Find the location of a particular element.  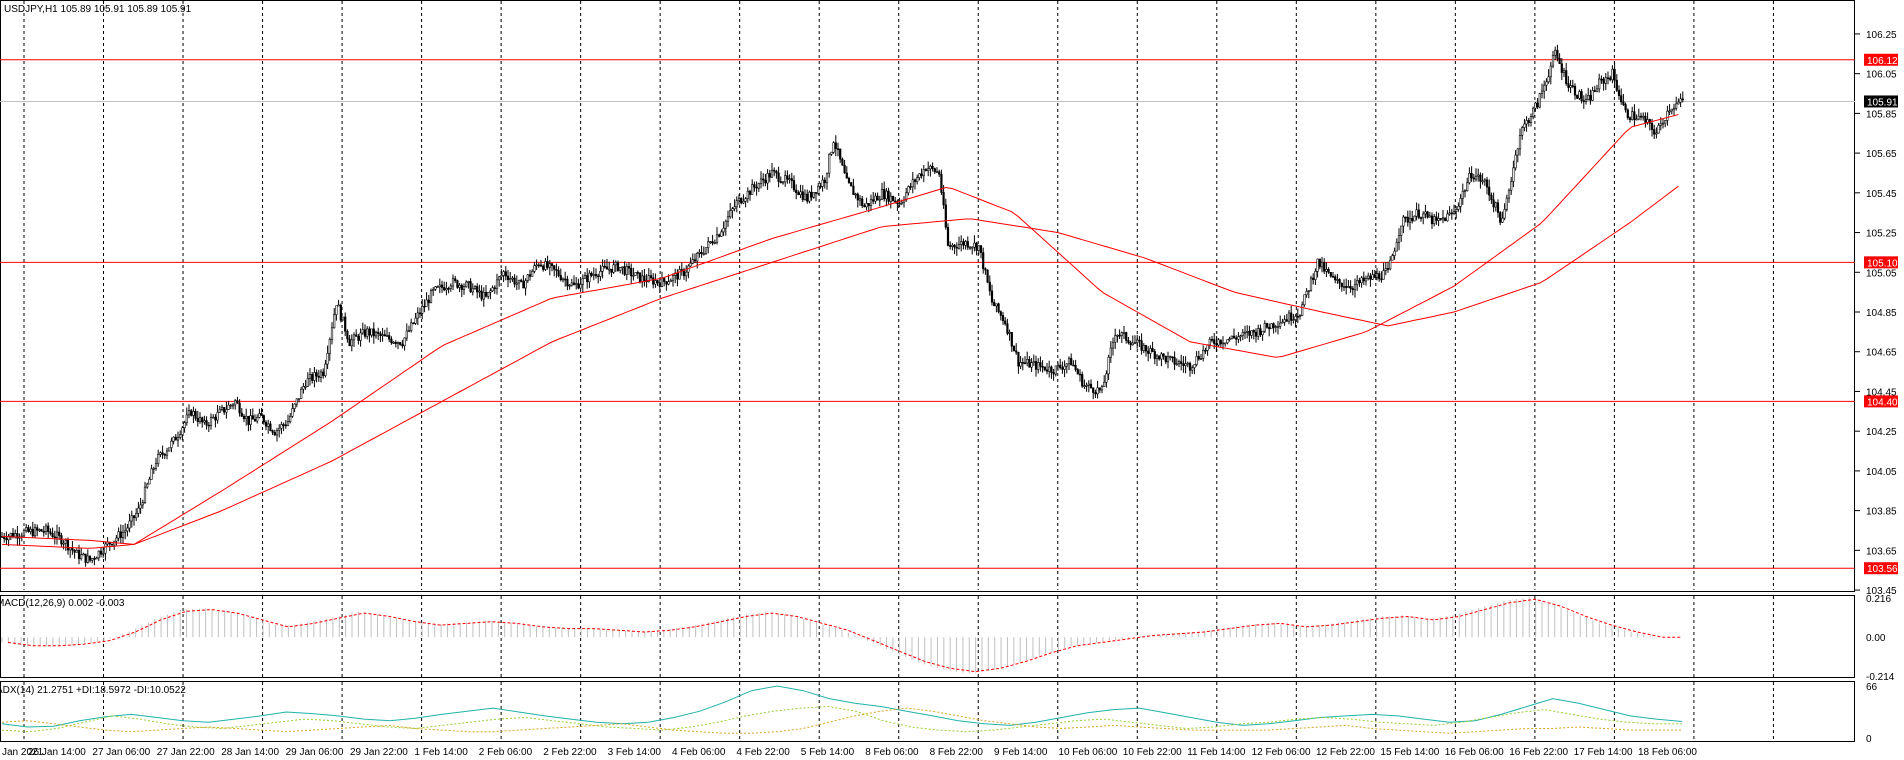

current-price-label: 105.91 is located at coordinates (1882, 102).